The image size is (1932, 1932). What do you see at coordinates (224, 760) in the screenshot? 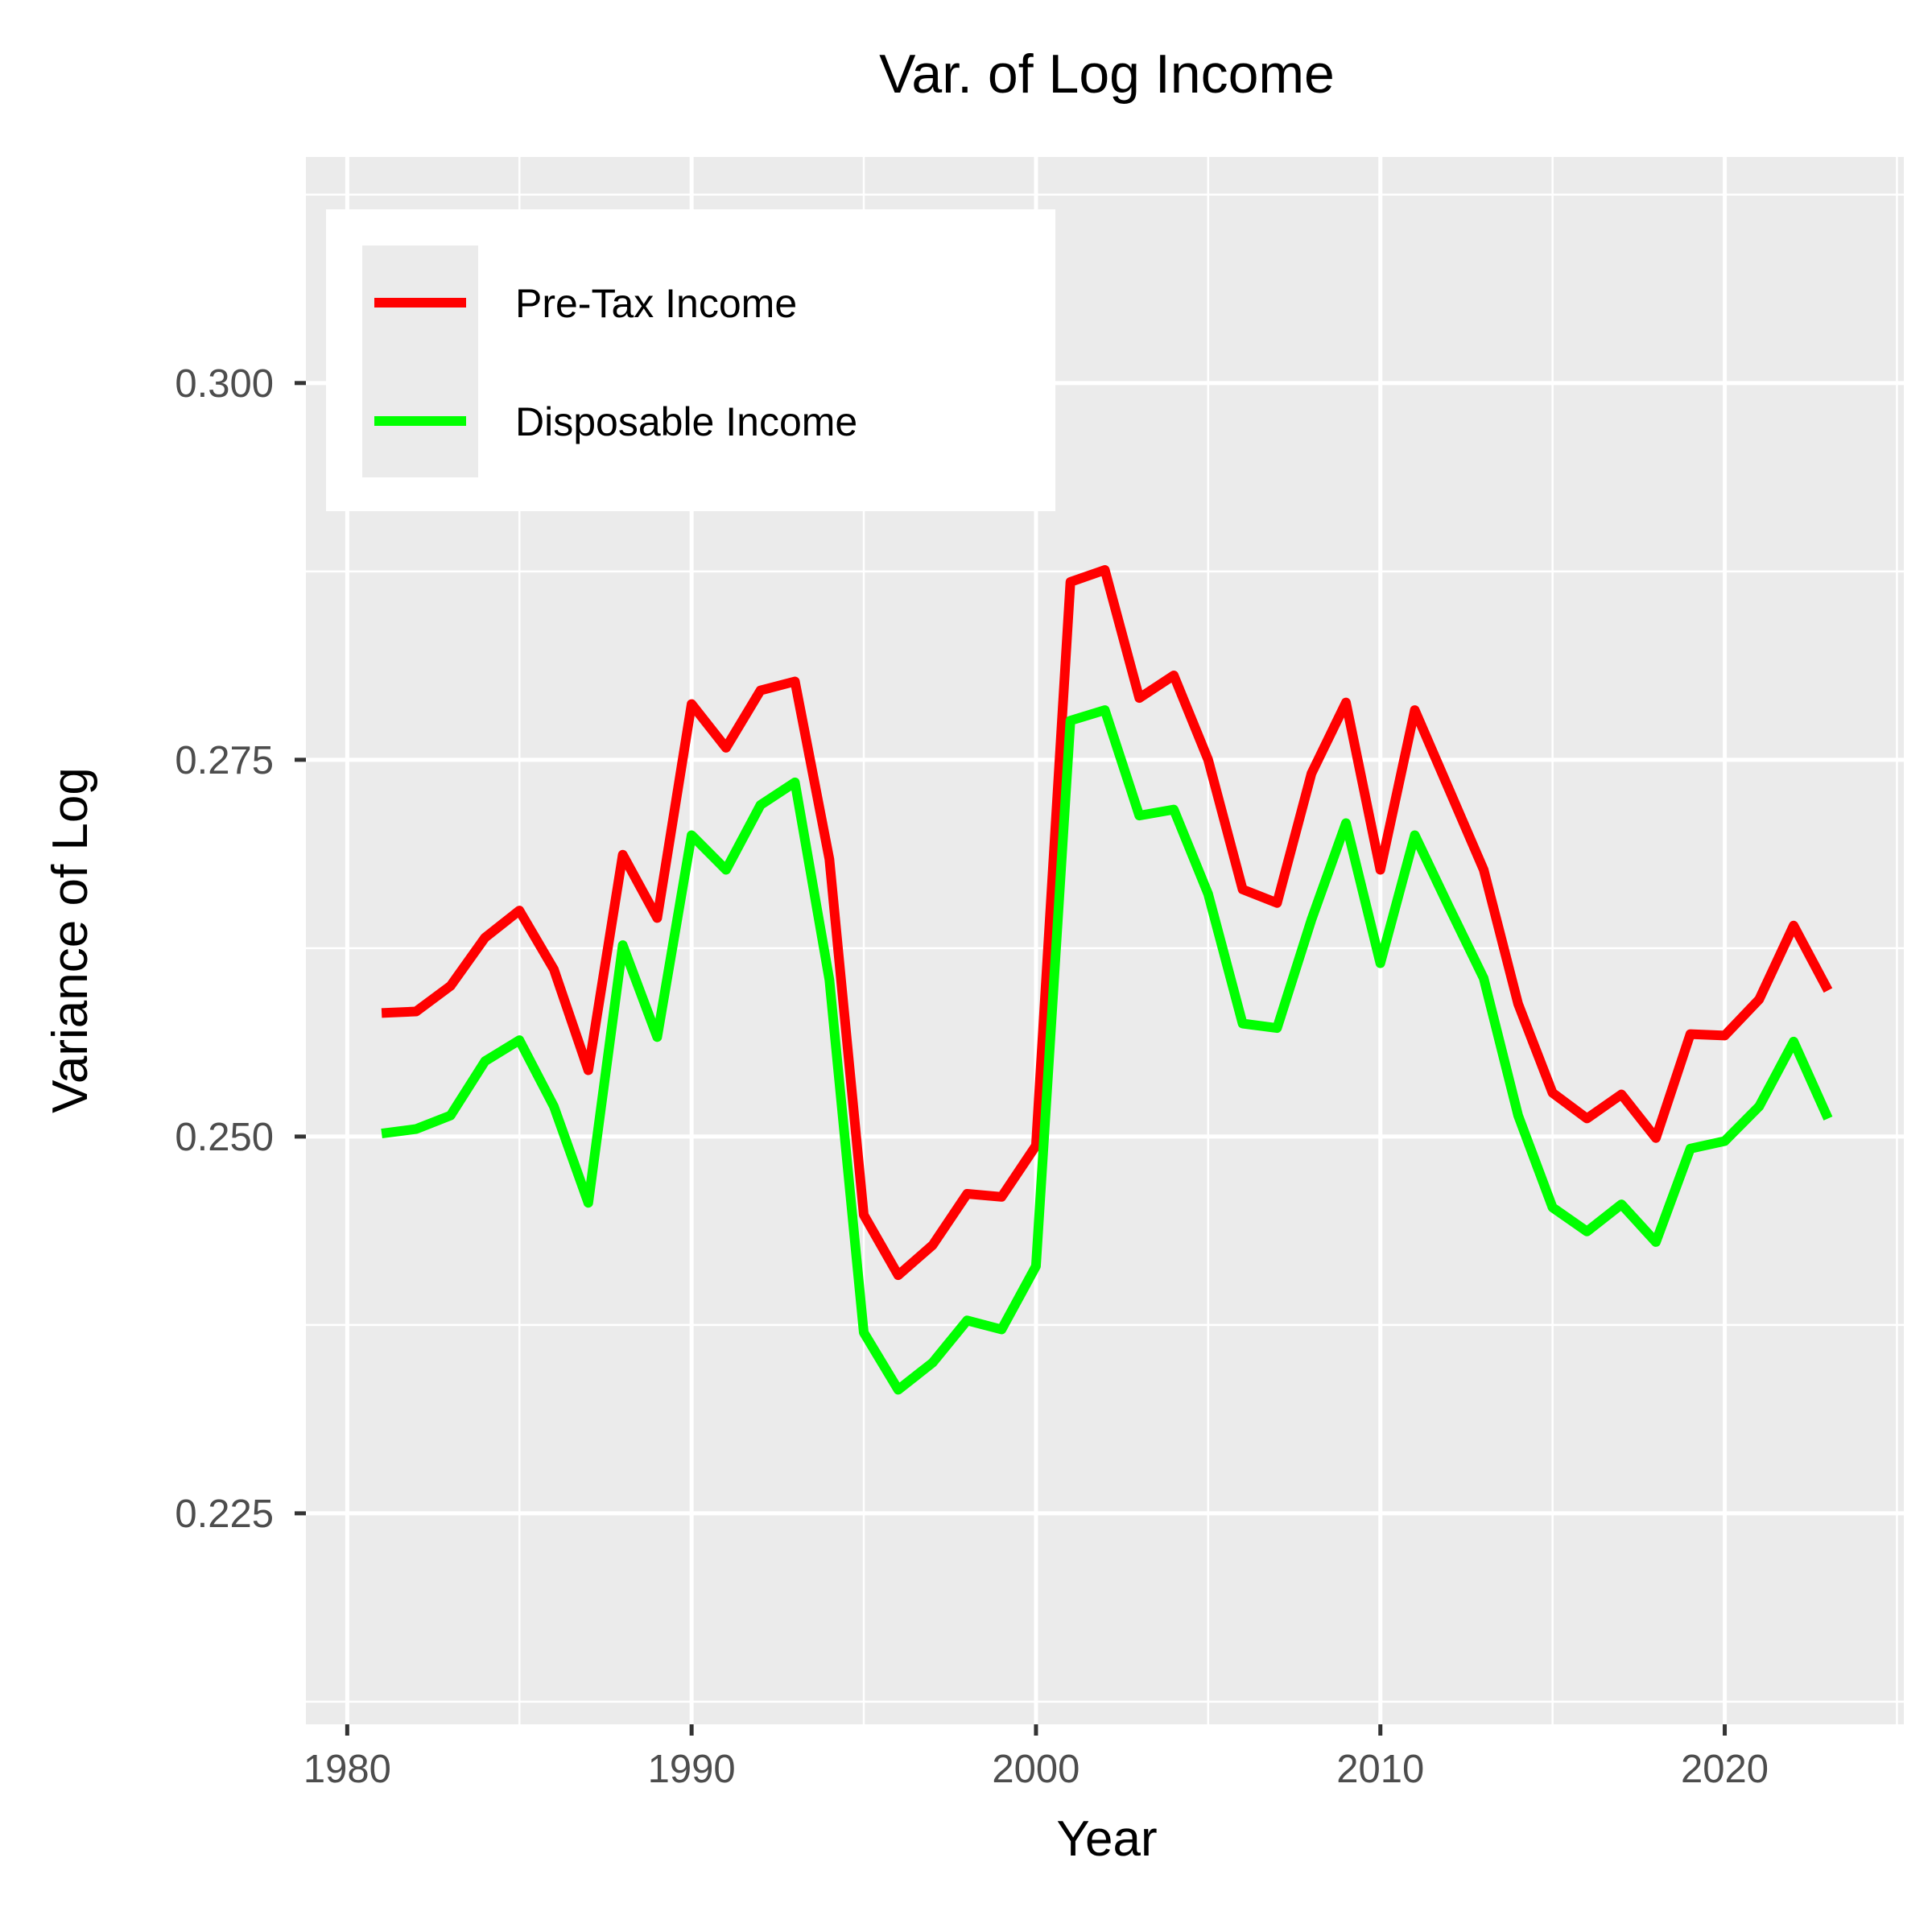
I see `y-tick-label: 0.275` at bounding box center [224, 760].